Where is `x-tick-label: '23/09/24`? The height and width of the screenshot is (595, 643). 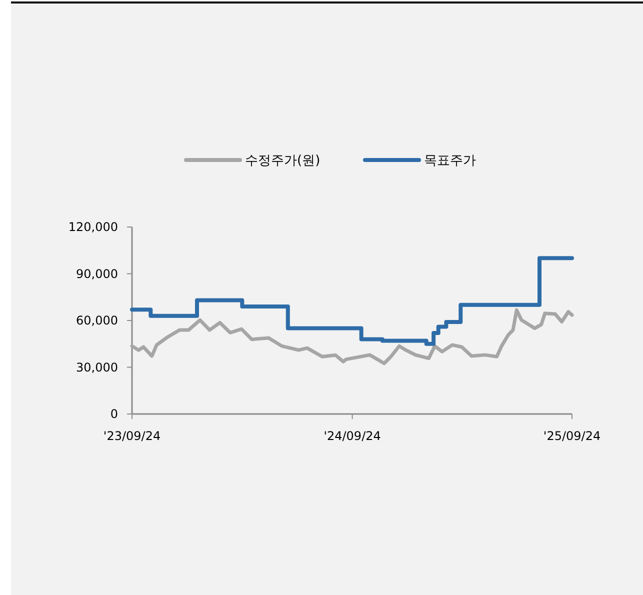 x-tick-label: '23/09/24 is located at coordinates (132, 436).